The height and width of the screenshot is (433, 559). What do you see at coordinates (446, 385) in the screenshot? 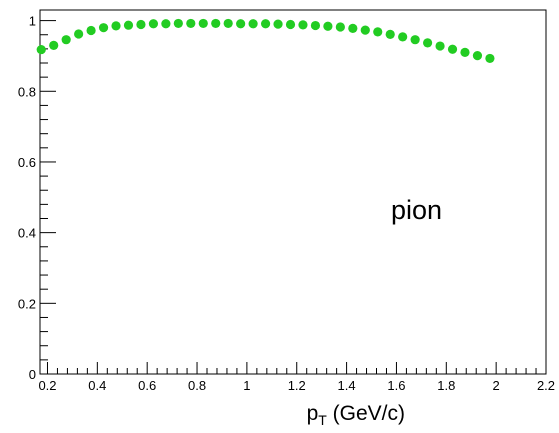
I see `x-tick-label: 1.8` at bounding box center [446, 385].